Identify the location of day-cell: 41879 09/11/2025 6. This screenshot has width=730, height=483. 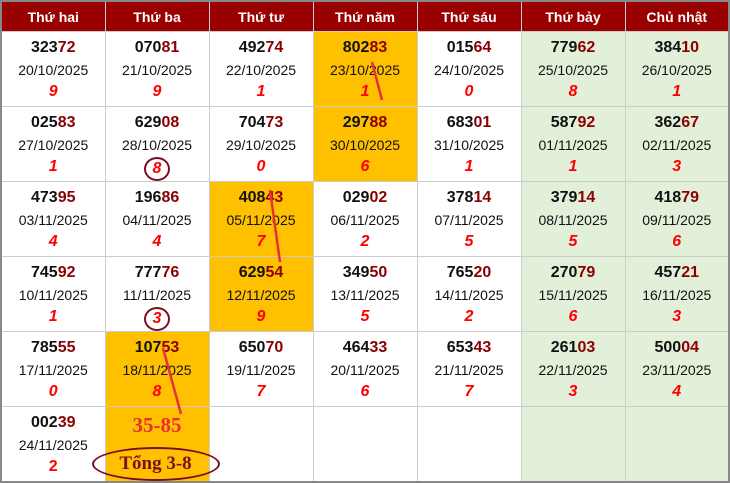
(677, 219).